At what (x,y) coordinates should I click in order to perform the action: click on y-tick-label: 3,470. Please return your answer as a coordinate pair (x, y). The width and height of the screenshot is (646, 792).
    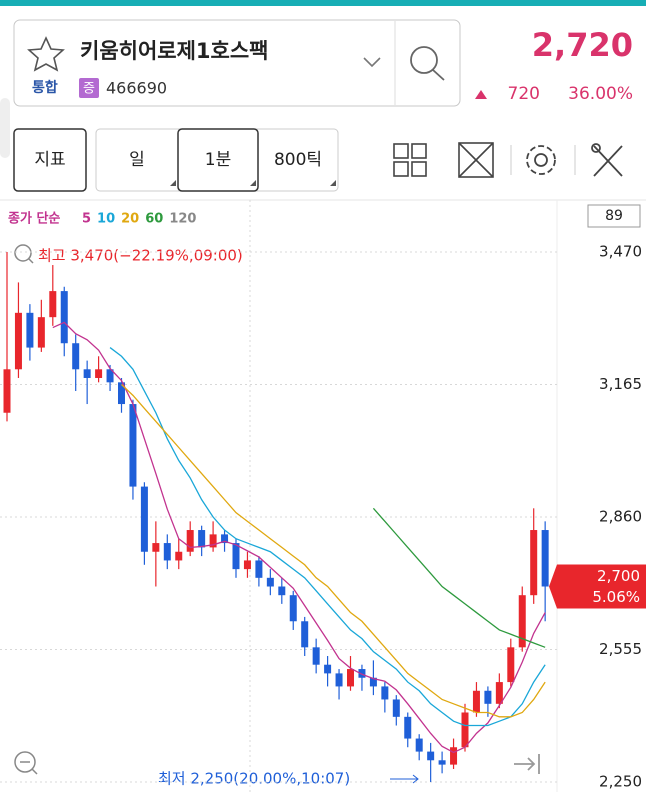
    Looking at the image, I should click on (620, 252).